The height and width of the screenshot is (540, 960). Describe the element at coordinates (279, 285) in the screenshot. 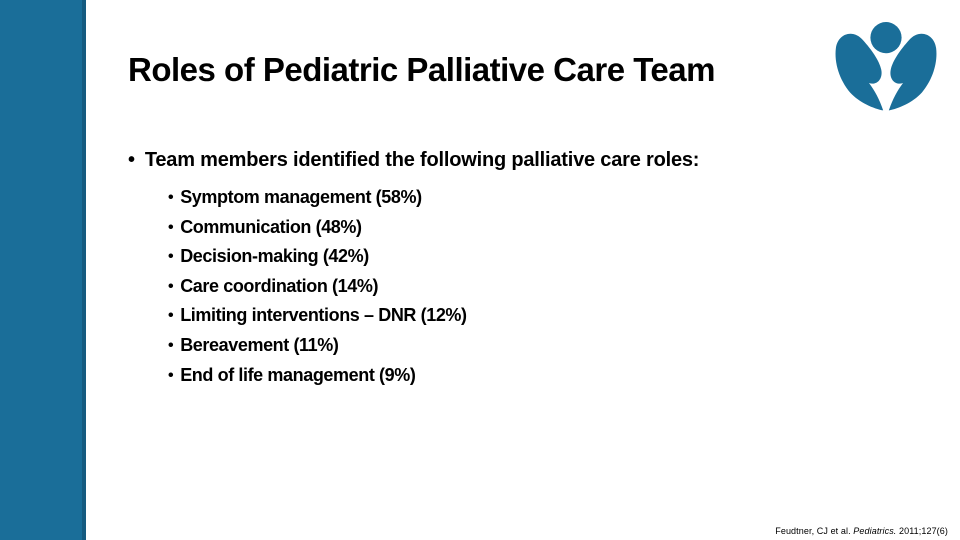

I see `list-item-text: Care coordination (14%)` at that location.